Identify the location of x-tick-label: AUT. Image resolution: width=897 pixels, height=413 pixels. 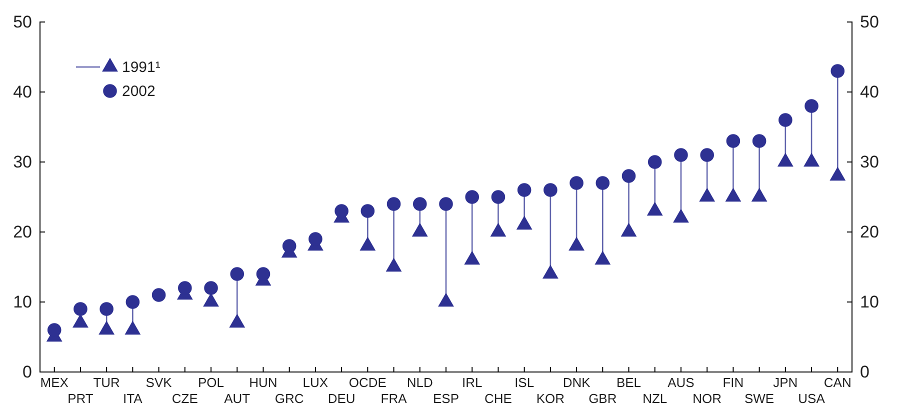
(237, 398).